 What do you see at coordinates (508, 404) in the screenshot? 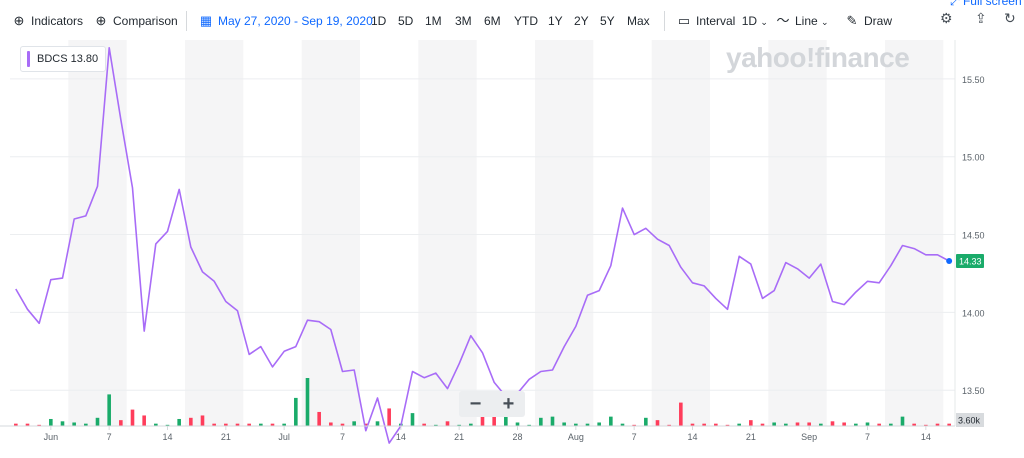
I see `zoom-in-button: +` at bounding box center [508, 404].